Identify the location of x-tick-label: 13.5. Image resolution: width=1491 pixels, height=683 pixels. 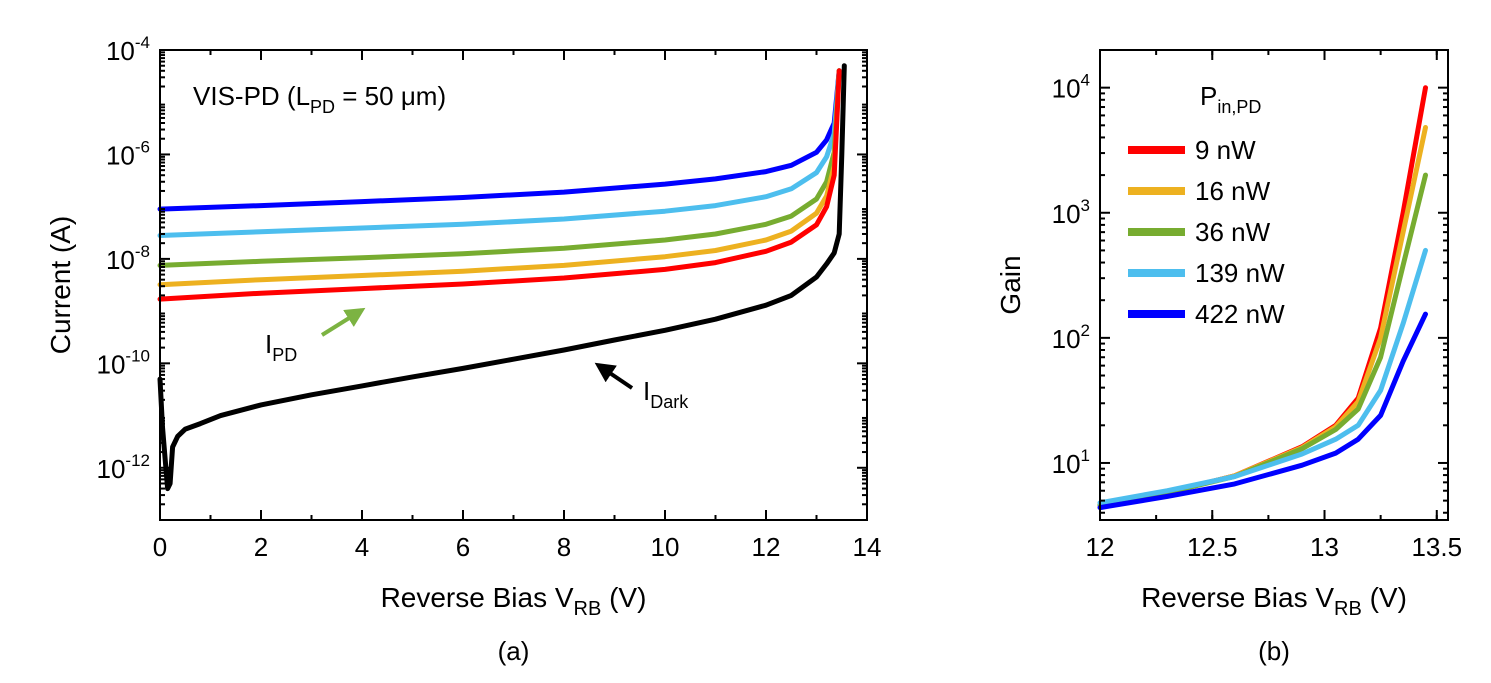
(1436, 547).